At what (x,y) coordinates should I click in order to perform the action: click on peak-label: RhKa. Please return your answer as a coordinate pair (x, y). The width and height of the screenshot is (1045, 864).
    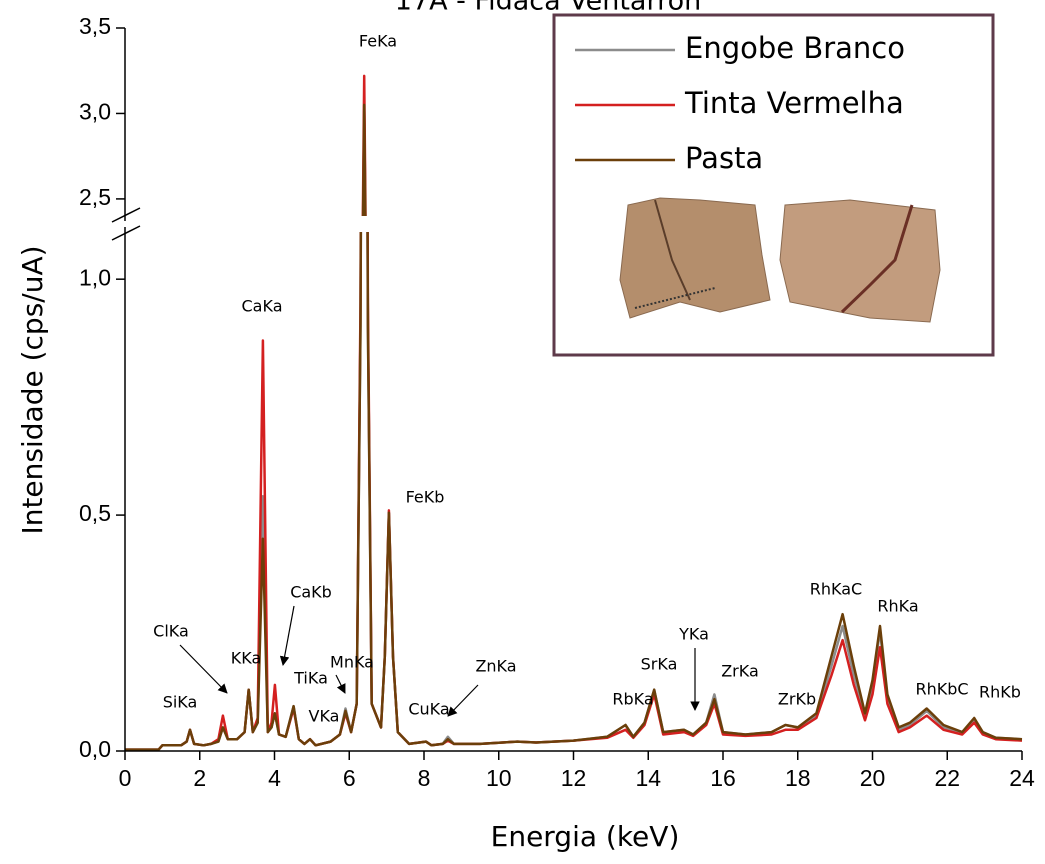
    Looking at the image, I should click on (897, 606).